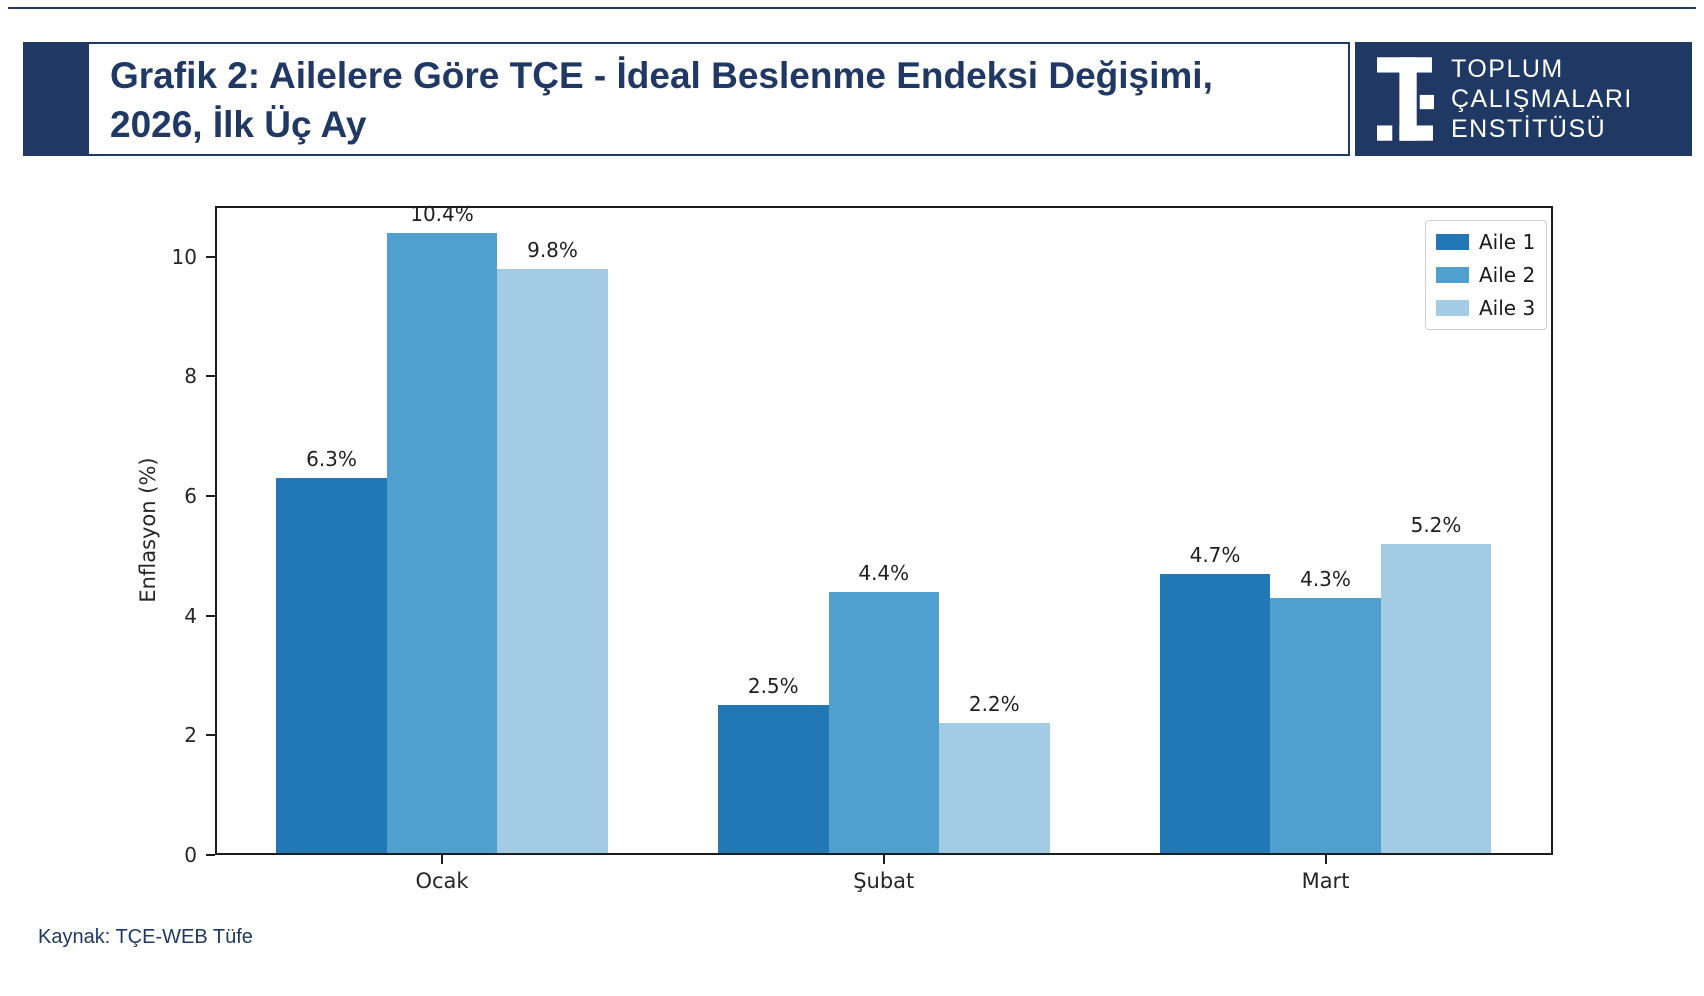 The height and width of the screenshot is (996, 1704). I want to click on x-tick-label: Şubat, so click(884, 881).